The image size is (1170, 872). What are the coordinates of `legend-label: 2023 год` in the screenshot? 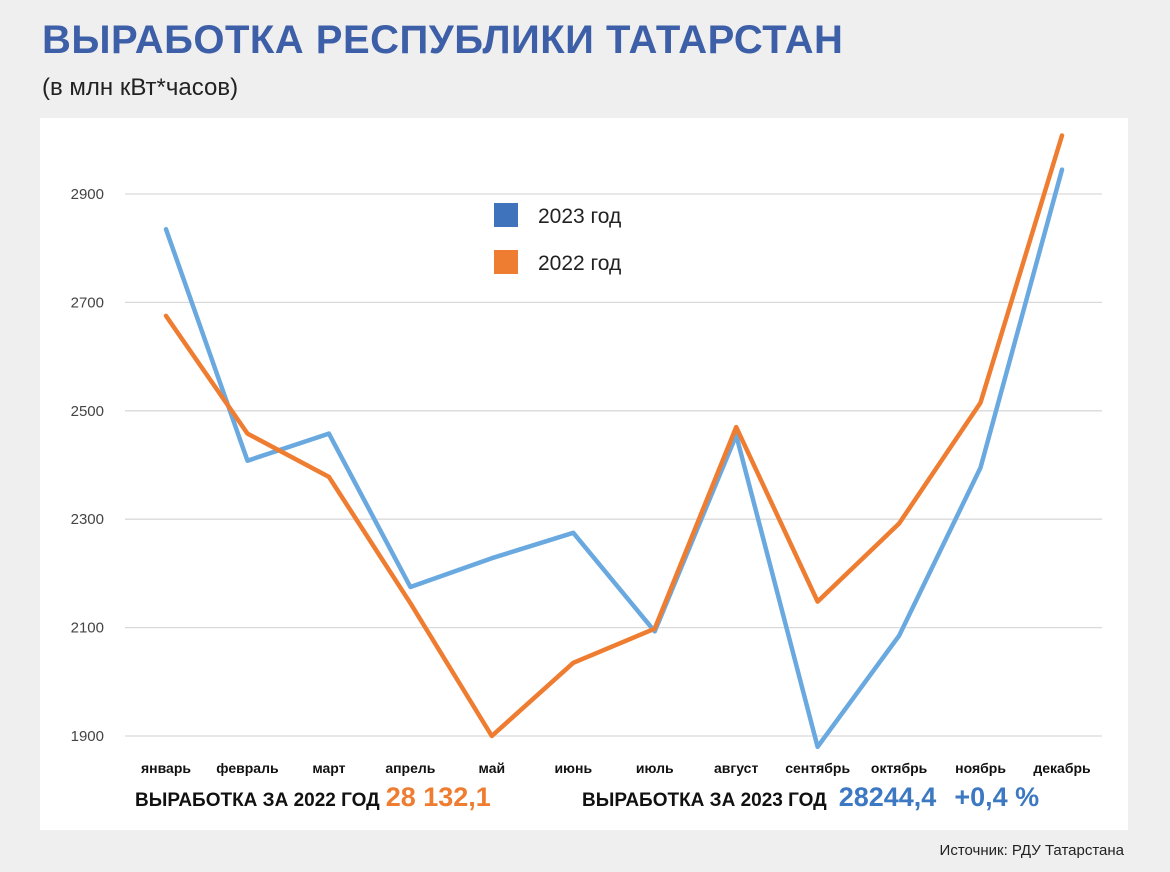 It's located at (579, 216).